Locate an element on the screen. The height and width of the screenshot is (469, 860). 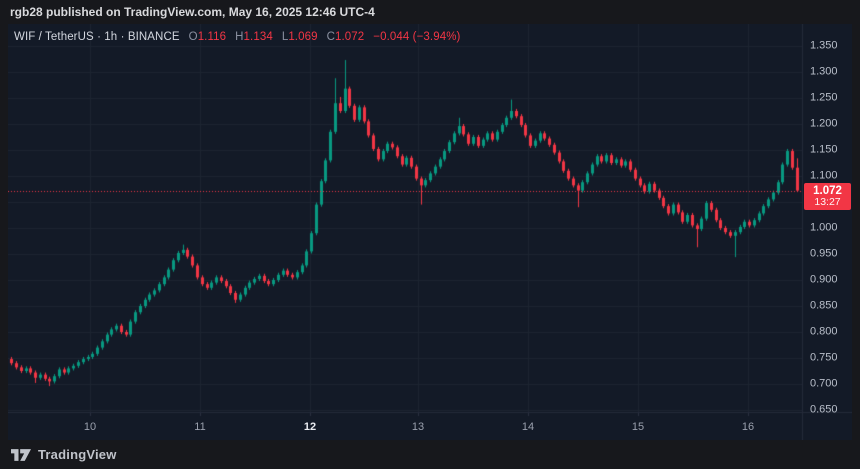
change-value: −0.044 (−3.94%) is located at coordinates (417, 37).